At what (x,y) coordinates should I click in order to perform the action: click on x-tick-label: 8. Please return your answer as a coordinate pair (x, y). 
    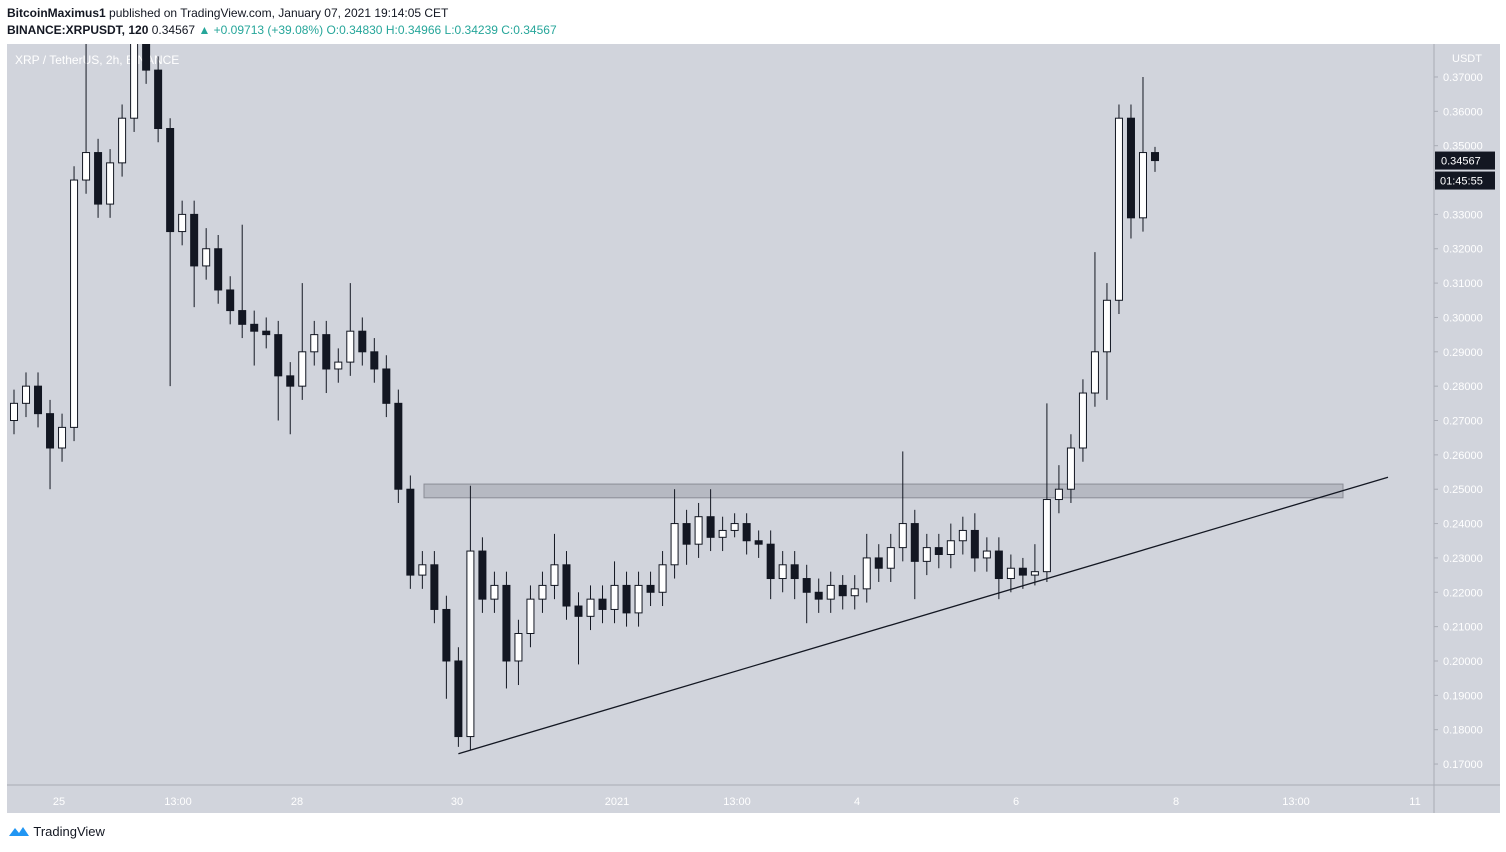
    Looking at the image, I should click on (1176, 802).